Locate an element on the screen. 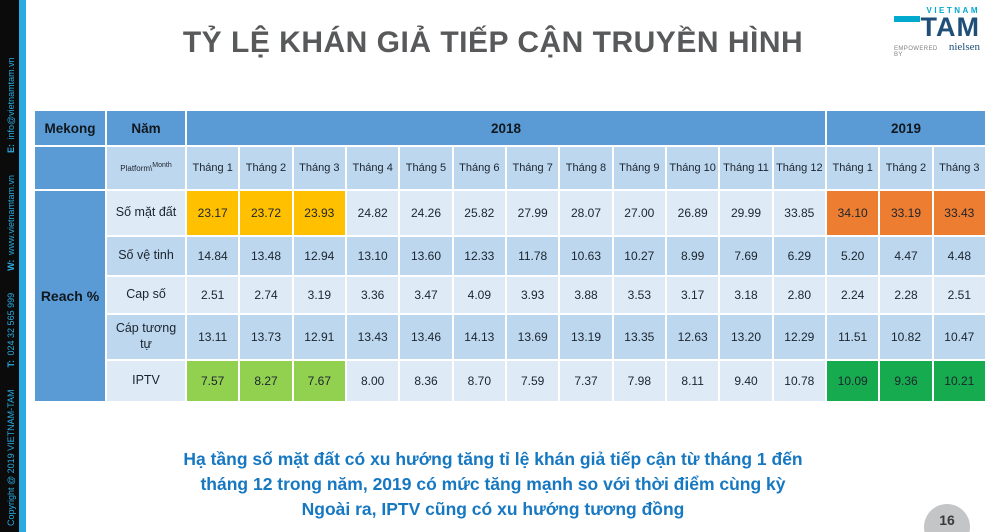 This screenshot has width=990, height=532. data-cell: 9.36 is located at coordinates (906, 381).